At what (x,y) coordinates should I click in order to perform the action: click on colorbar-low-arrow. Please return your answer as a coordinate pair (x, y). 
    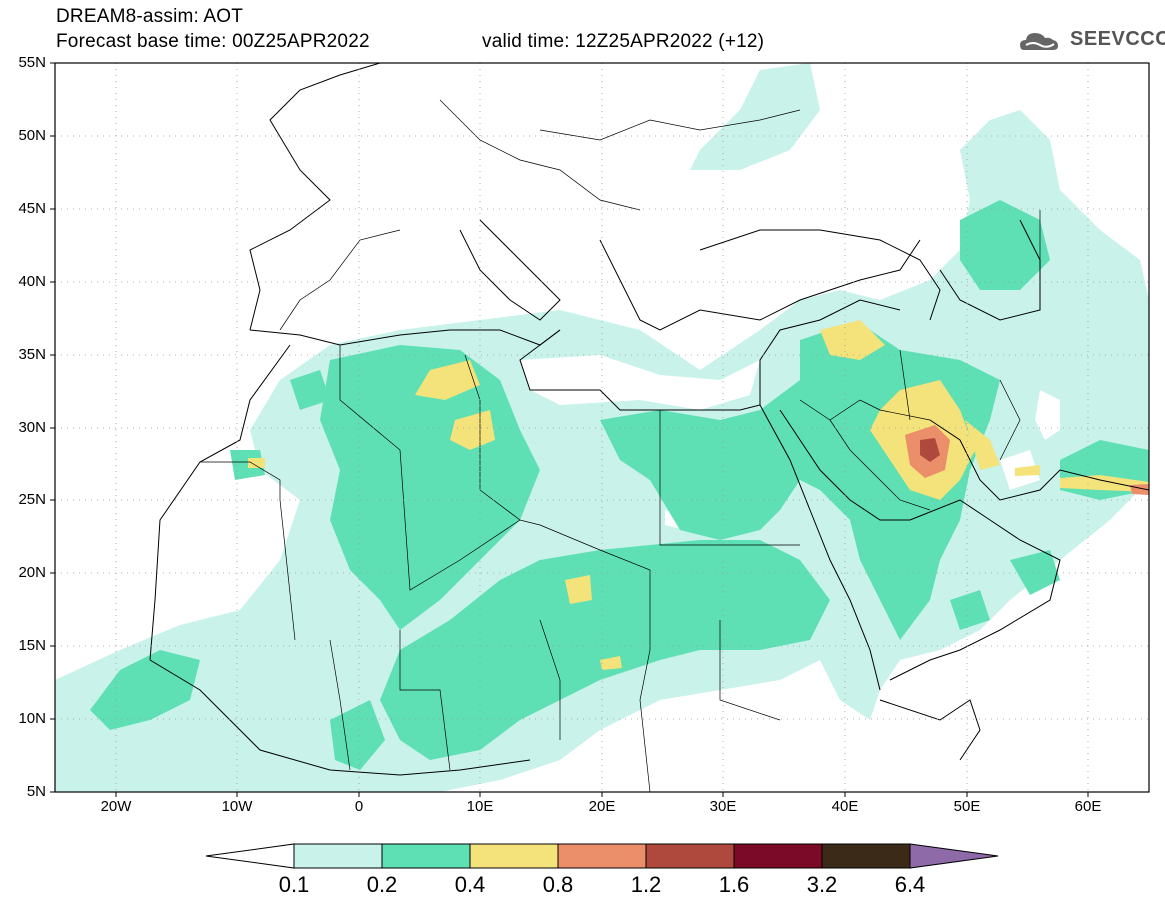
    Looking at the image, I should click on (250, 856).